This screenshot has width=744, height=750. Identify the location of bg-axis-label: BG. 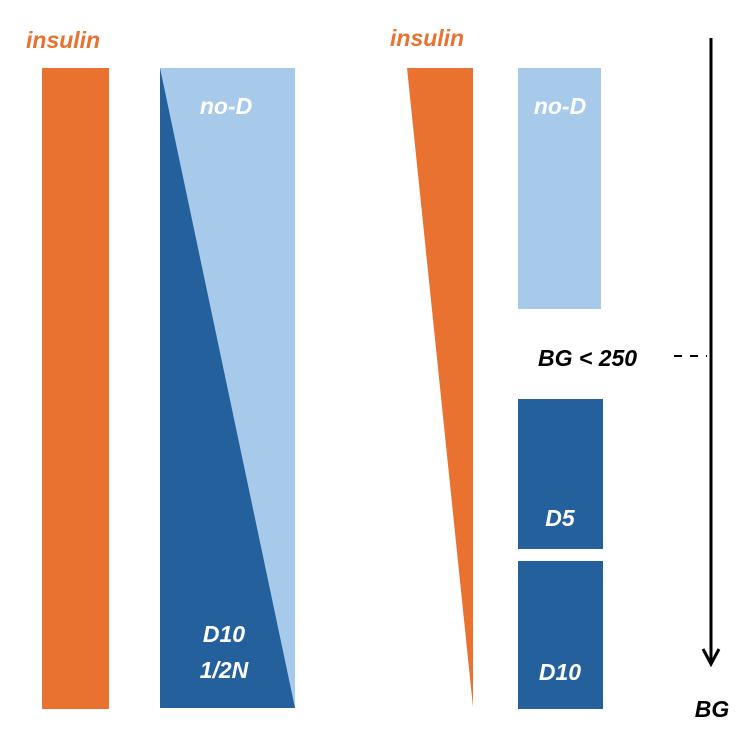
(712, 709).